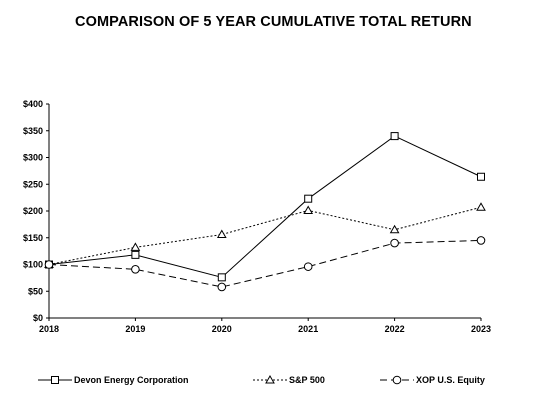  What do you see at coordinates (38, 318) in the screenshot?
I see `y-tick-label: $0` at bounding box center [38, 318].